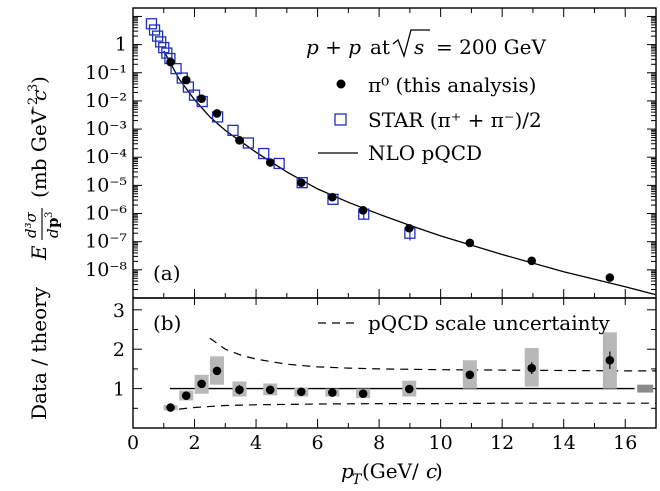 Image resolution: width=660 pixels, height=491 pixels. I want to click on svg-text: s, so click(419, 47).